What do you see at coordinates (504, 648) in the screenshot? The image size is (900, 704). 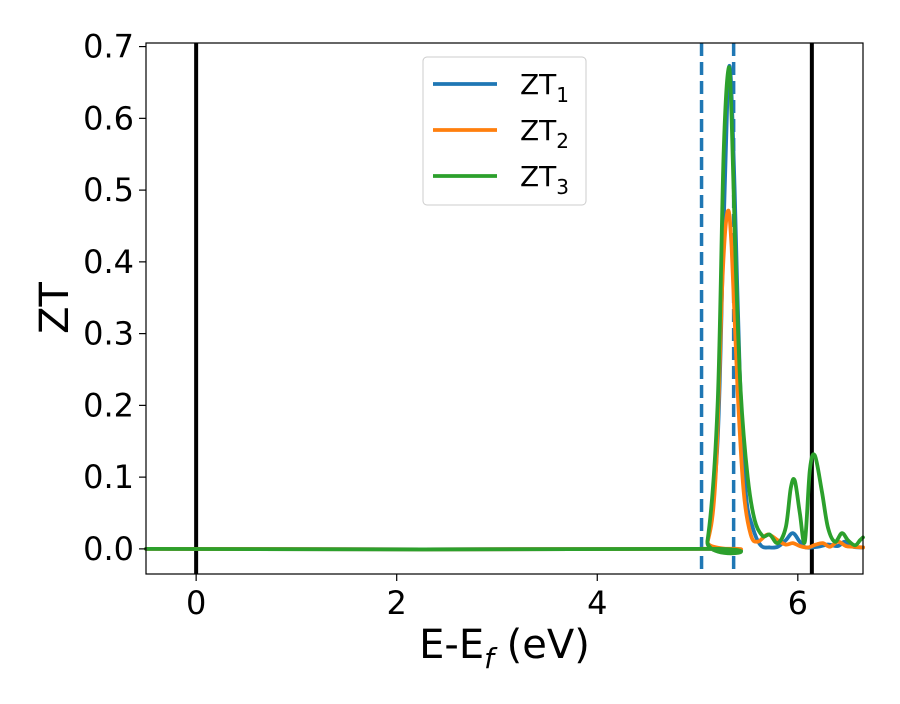 I see `x-axis-label: E-Ef (eV)` at bounding box center [504, 648].